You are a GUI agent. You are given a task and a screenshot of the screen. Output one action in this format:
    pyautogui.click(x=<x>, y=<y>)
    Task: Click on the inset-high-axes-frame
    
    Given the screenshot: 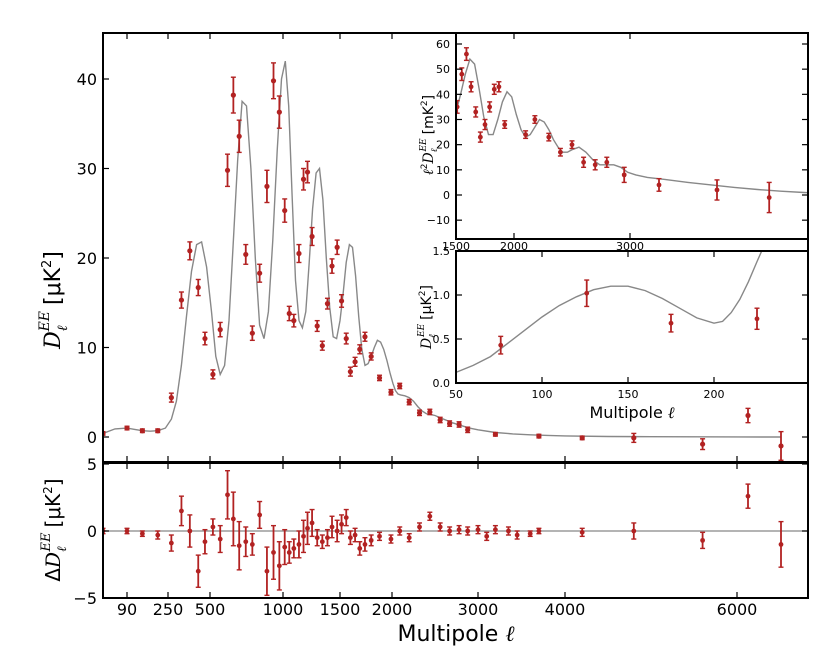 What is the action you would take?
    pyautogui.click(x=632, y=136)
    